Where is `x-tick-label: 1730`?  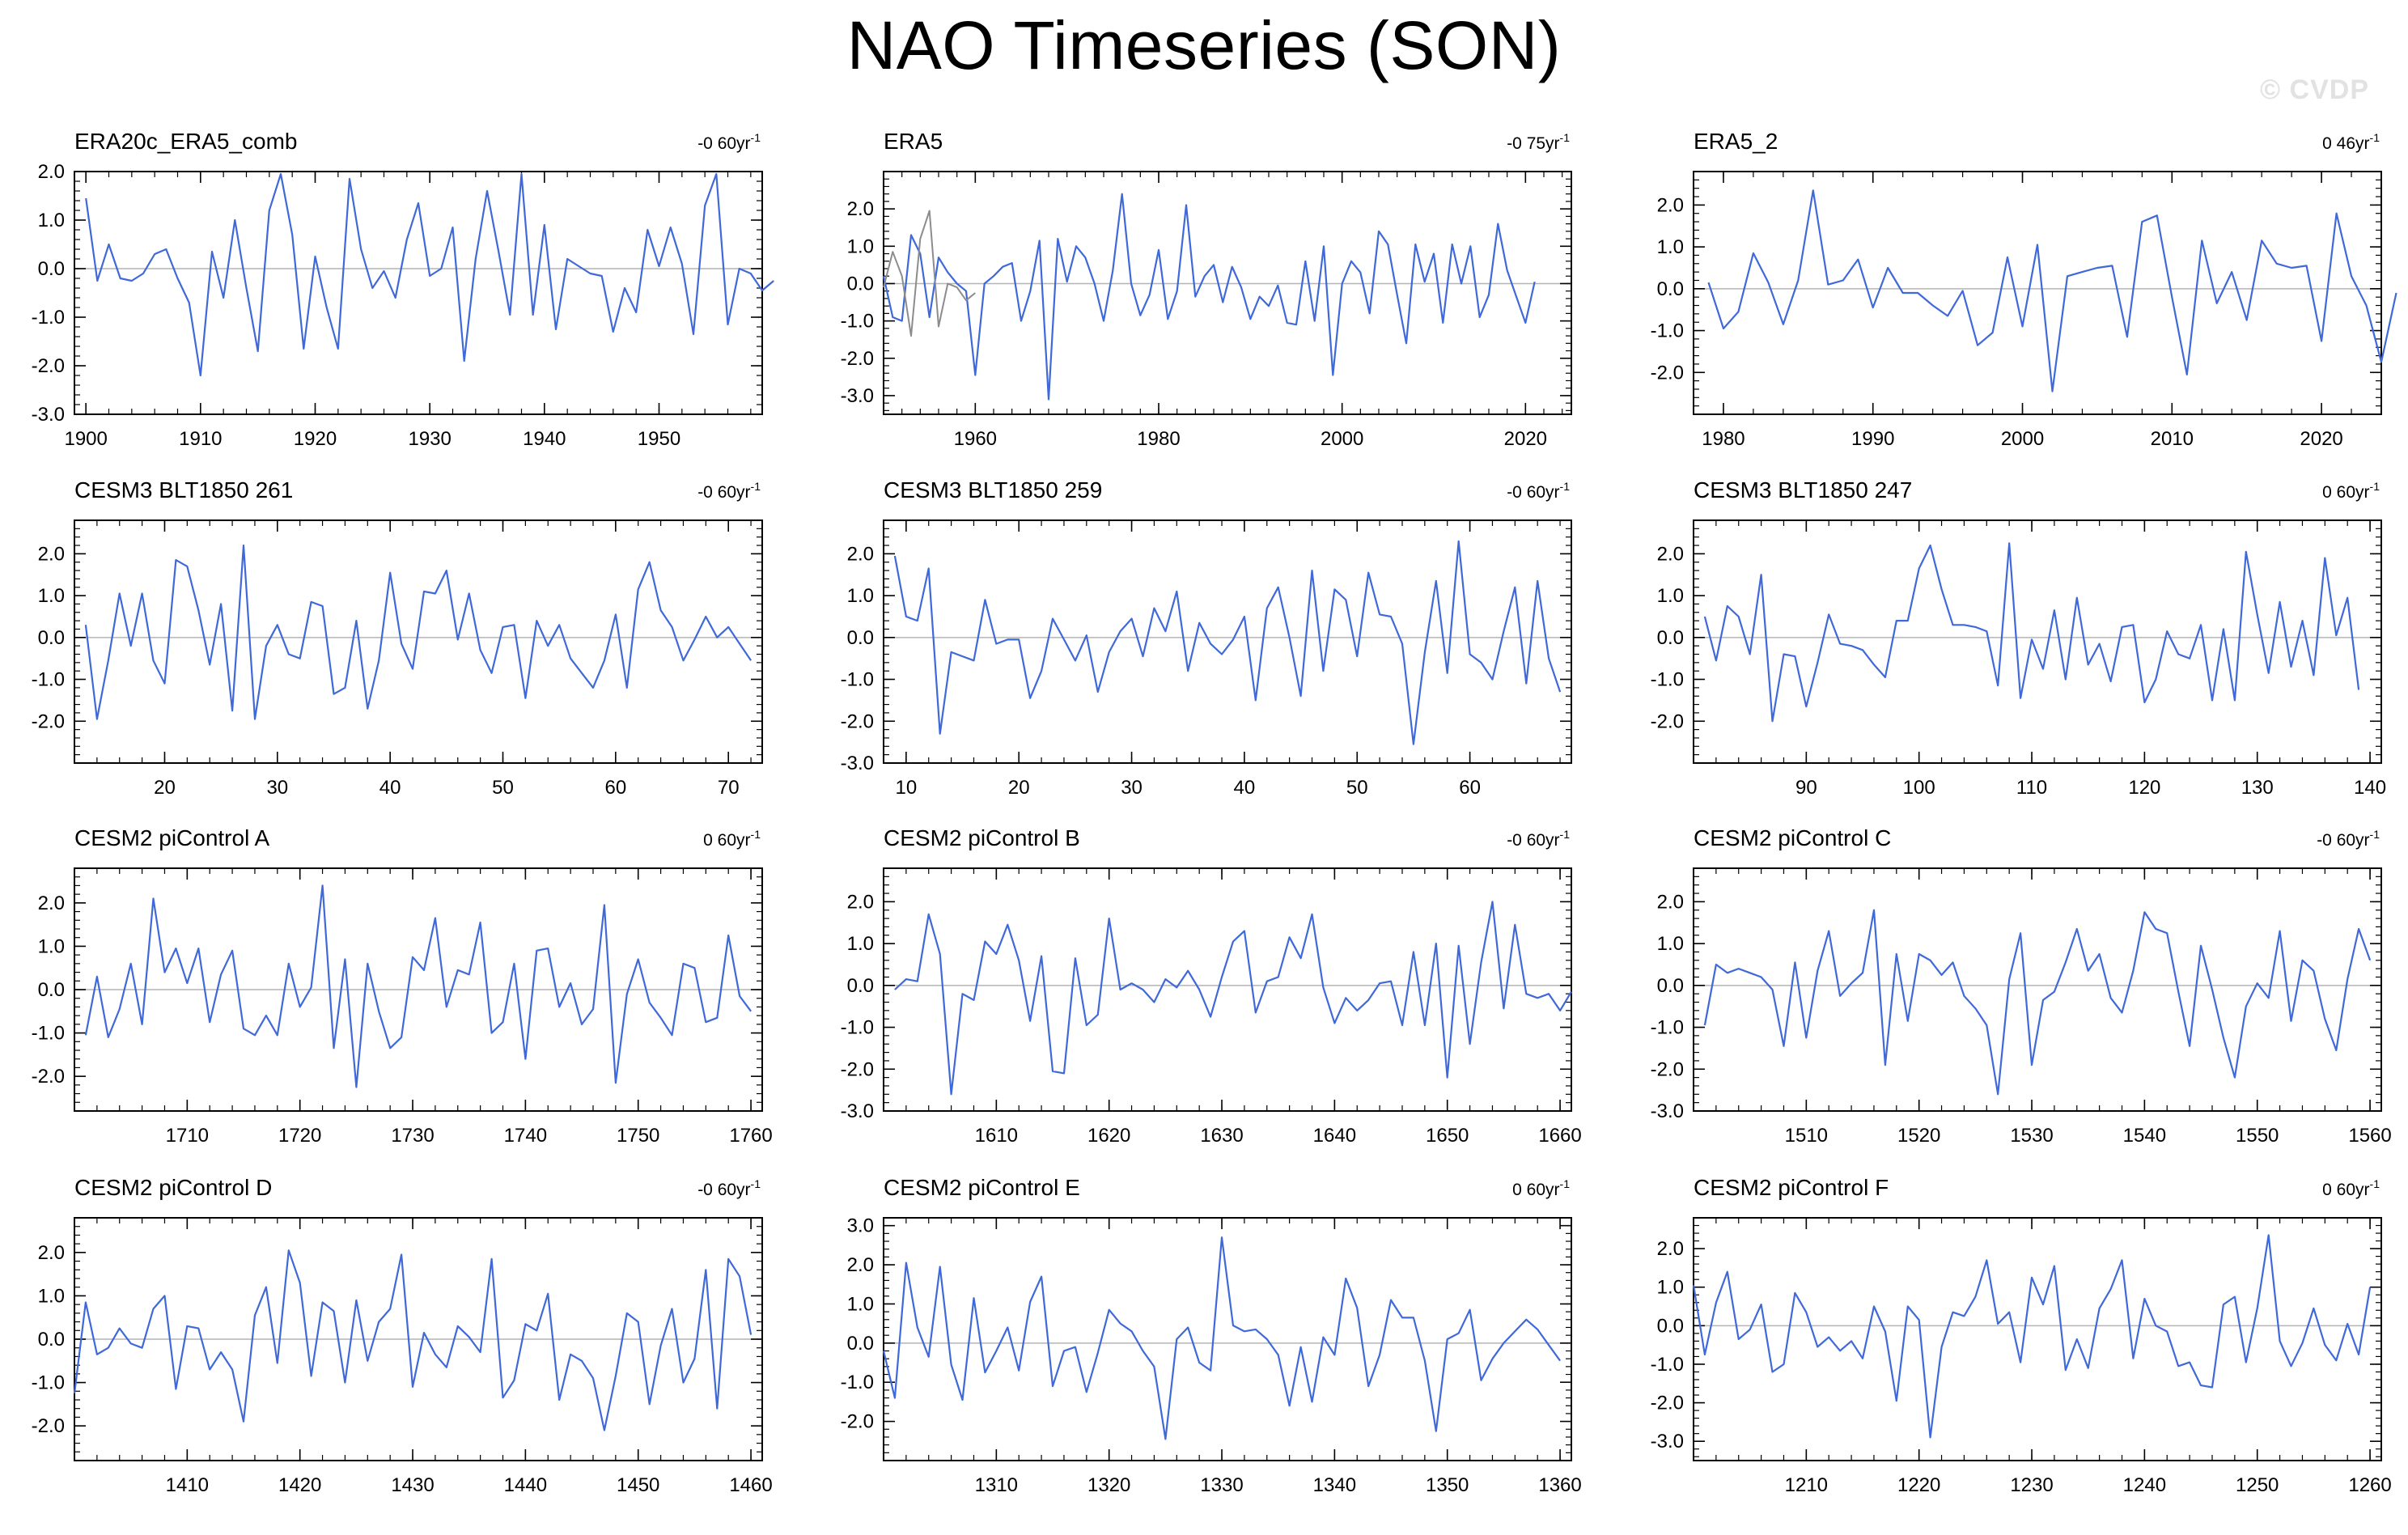
x-tick-label: 1730 is located at coordinates (412, 1136).